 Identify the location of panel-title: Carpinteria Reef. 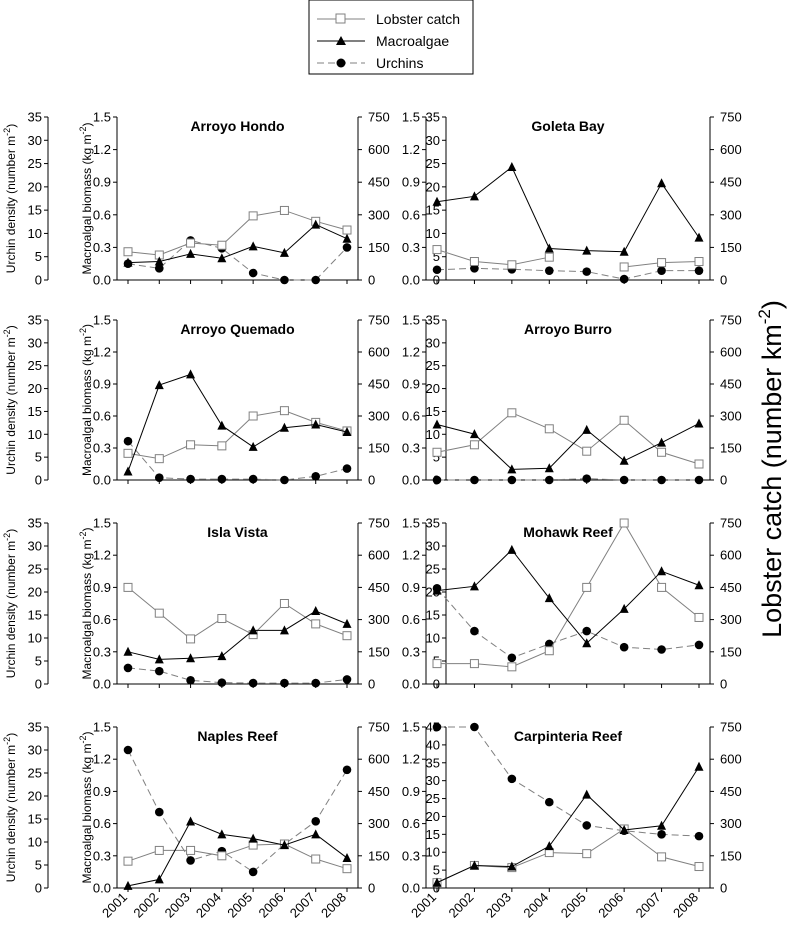
(568, 736).